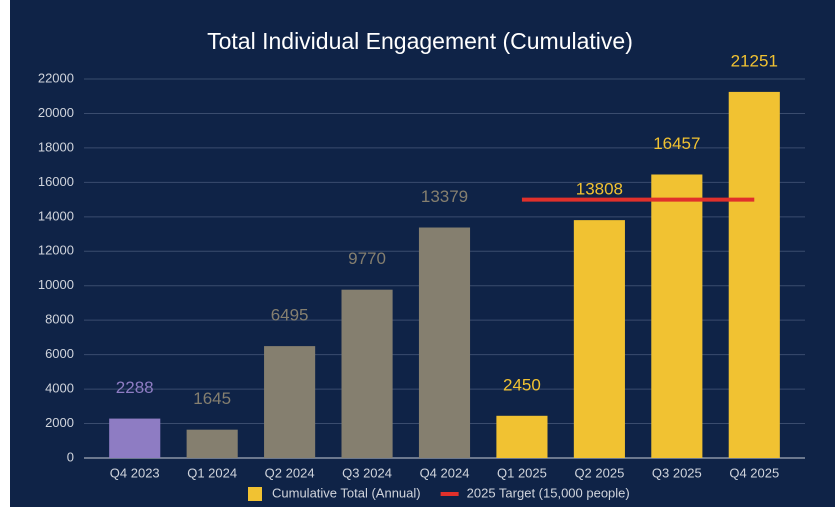  What do you see at coordinates (420, 41) in the screenshot?
I see `chart-title: Total Individual Engagement (Cumulative)` at bounding box center [420, 41].